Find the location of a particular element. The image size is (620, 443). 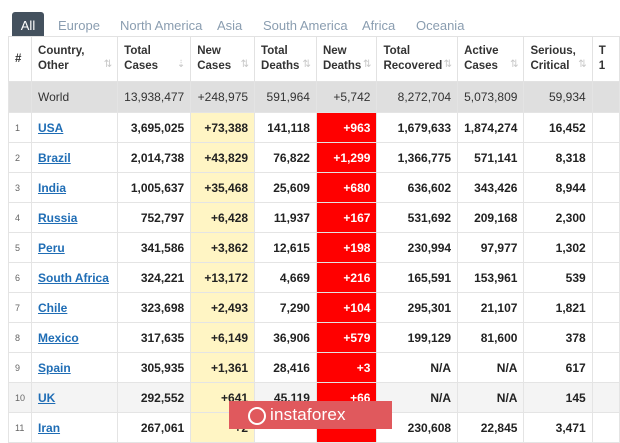

cell-idx: 5 is located at coordinates (20, 247).